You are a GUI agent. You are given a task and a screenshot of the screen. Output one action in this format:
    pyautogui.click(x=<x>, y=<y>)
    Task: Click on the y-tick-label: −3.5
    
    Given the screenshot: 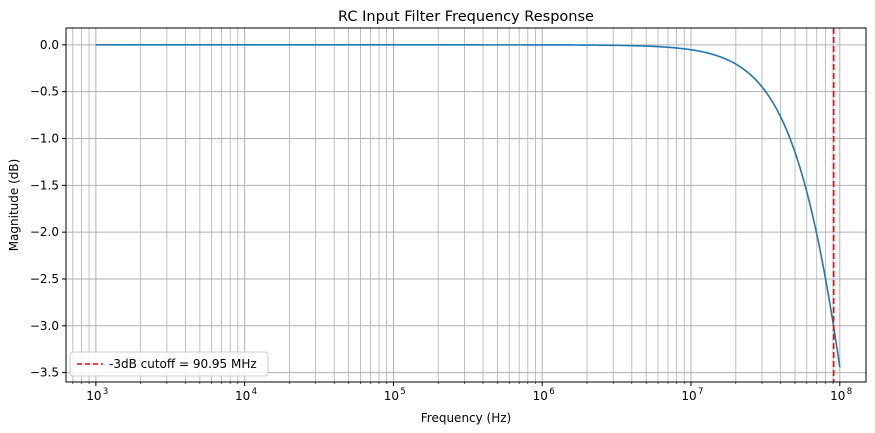 What is the action you would take?
    pyautogui.click(x=44, y=373)
    